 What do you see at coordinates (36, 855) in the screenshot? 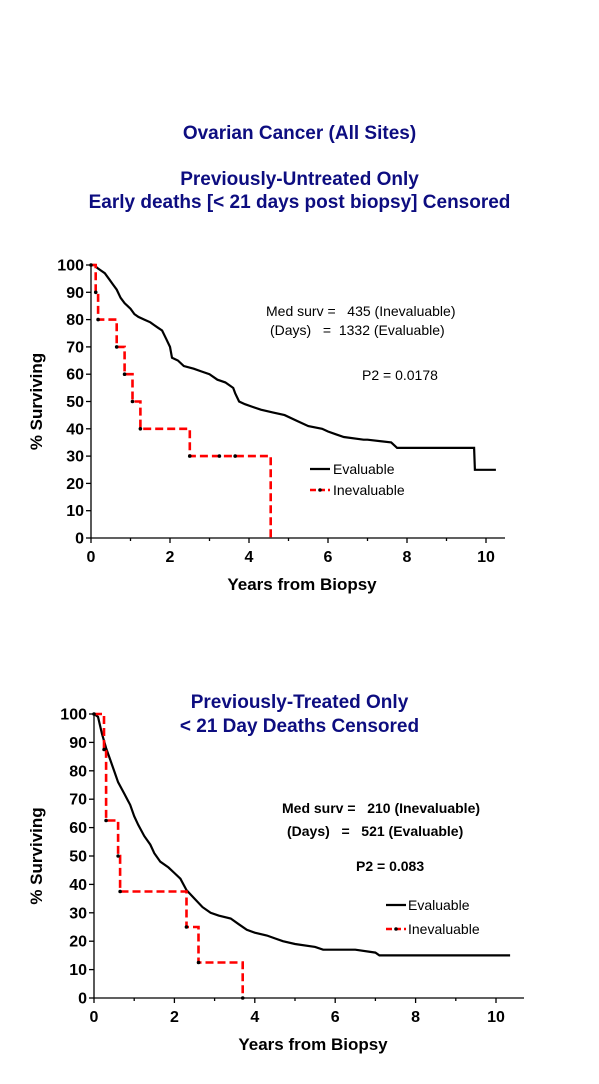
I see `chart2-y-axis-title: % Surviving` at bounding box center [36, 855].